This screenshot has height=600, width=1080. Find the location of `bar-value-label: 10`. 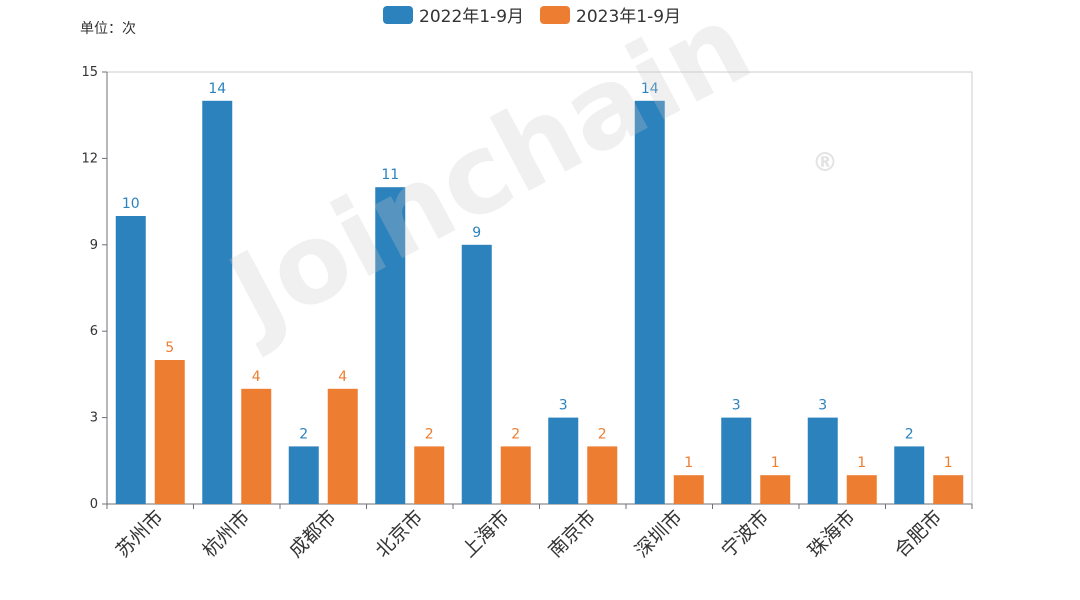

bar-value-label: 10 is located at coordinates (131, 204).